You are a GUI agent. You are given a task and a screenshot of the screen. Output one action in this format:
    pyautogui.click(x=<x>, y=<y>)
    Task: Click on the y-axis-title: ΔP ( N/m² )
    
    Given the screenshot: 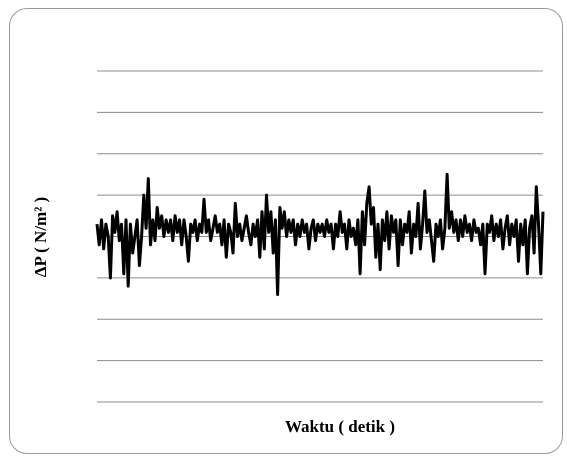 What is the action you would take?
    pyautogui.click(x=40, y=237)
    